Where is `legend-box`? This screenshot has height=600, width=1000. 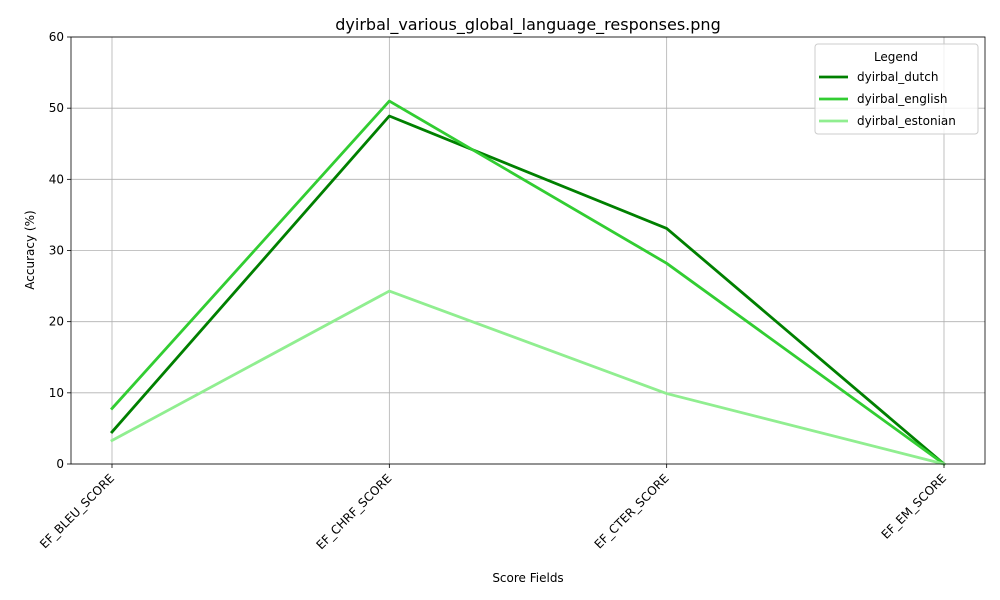
legend-box is located at coordinates (896, 89).